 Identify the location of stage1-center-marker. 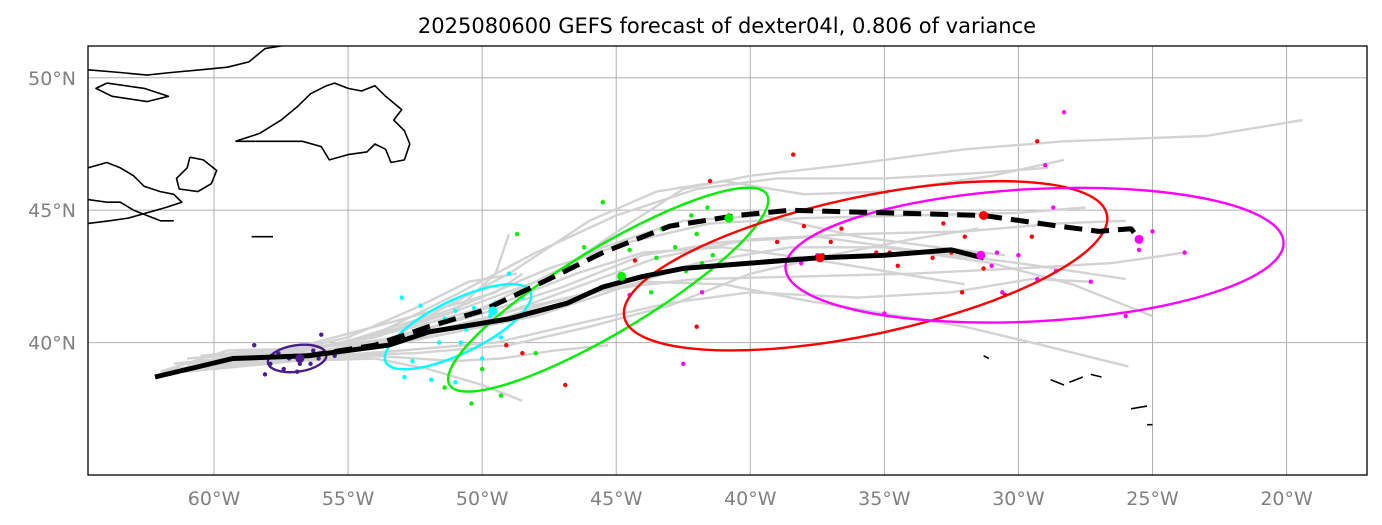
(300, 358).